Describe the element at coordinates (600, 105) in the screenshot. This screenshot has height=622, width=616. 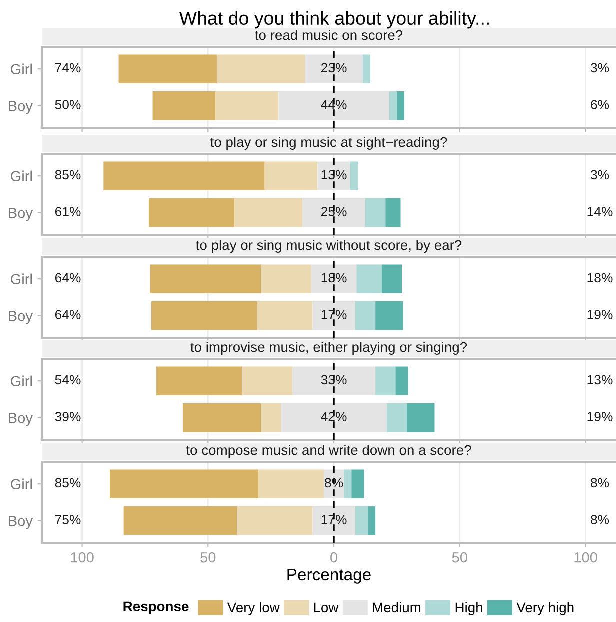
I see `annotation: 6%` at that location.